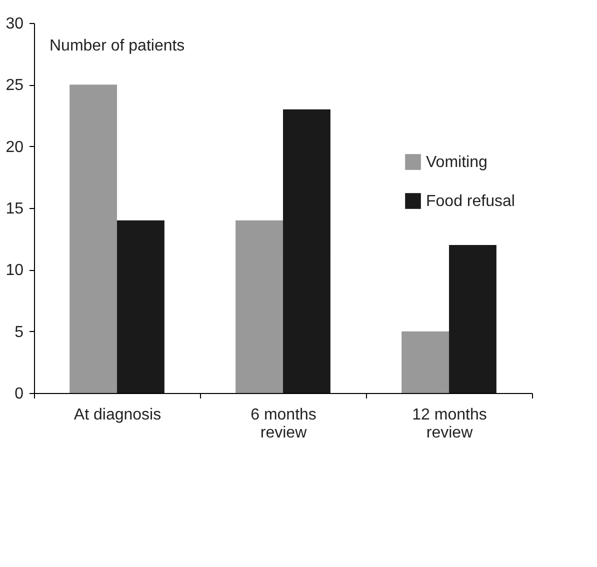  Describe the element at coordinates (117, 46) in the screenshot. I see `y-axis-title: Number of patients` at that location.